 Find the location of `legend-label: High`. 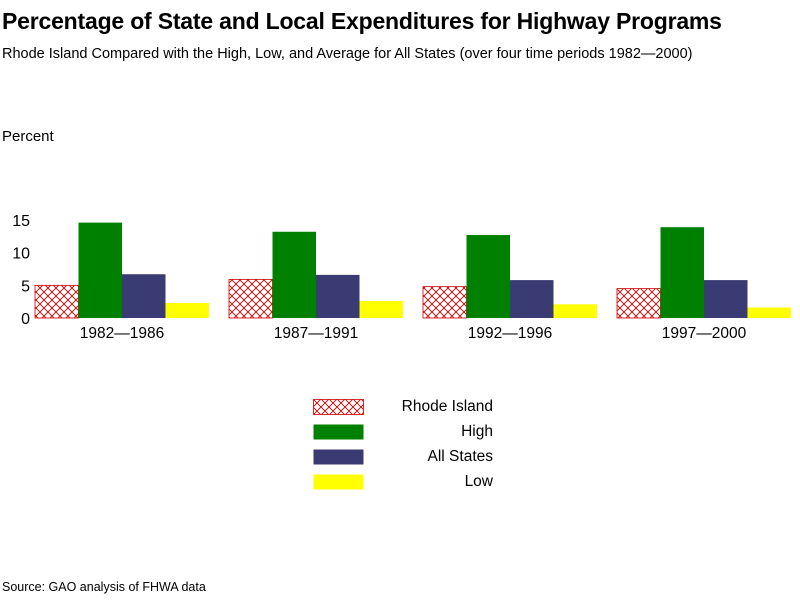

legend-label: High is located at coordinates (477, 431).